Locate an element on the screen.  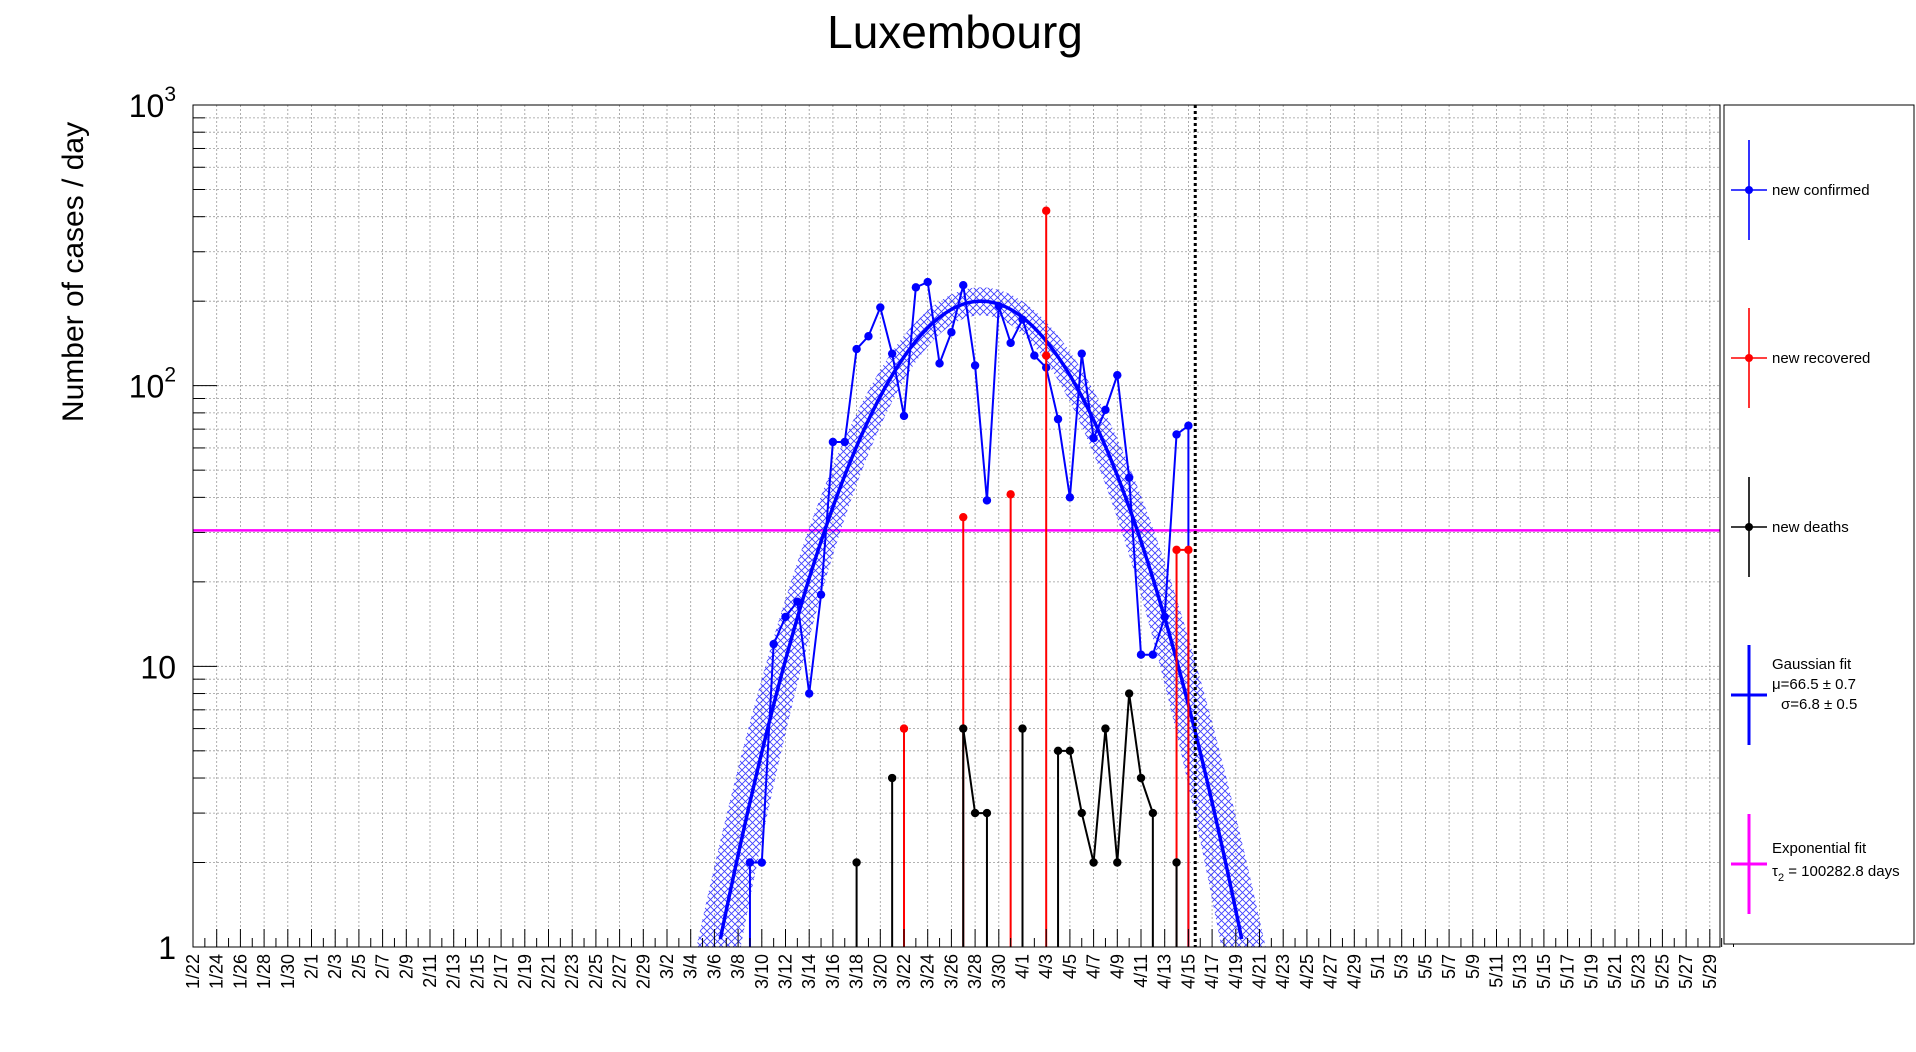
legend-label: new confirmed is located at coordinates (1821, 190).